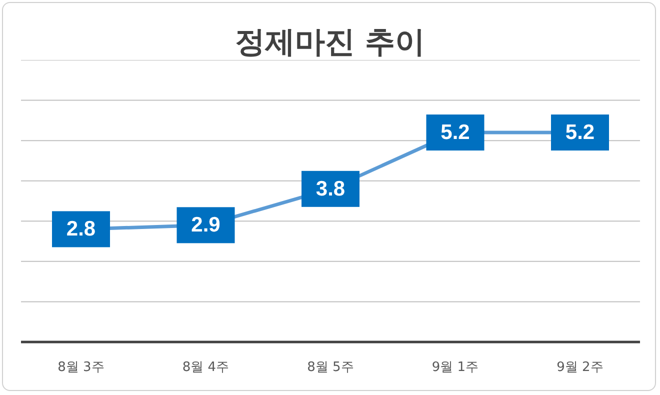 This screenshot has height=395, width=660. I want to click on data-label: 3.8, so click(331, 188).